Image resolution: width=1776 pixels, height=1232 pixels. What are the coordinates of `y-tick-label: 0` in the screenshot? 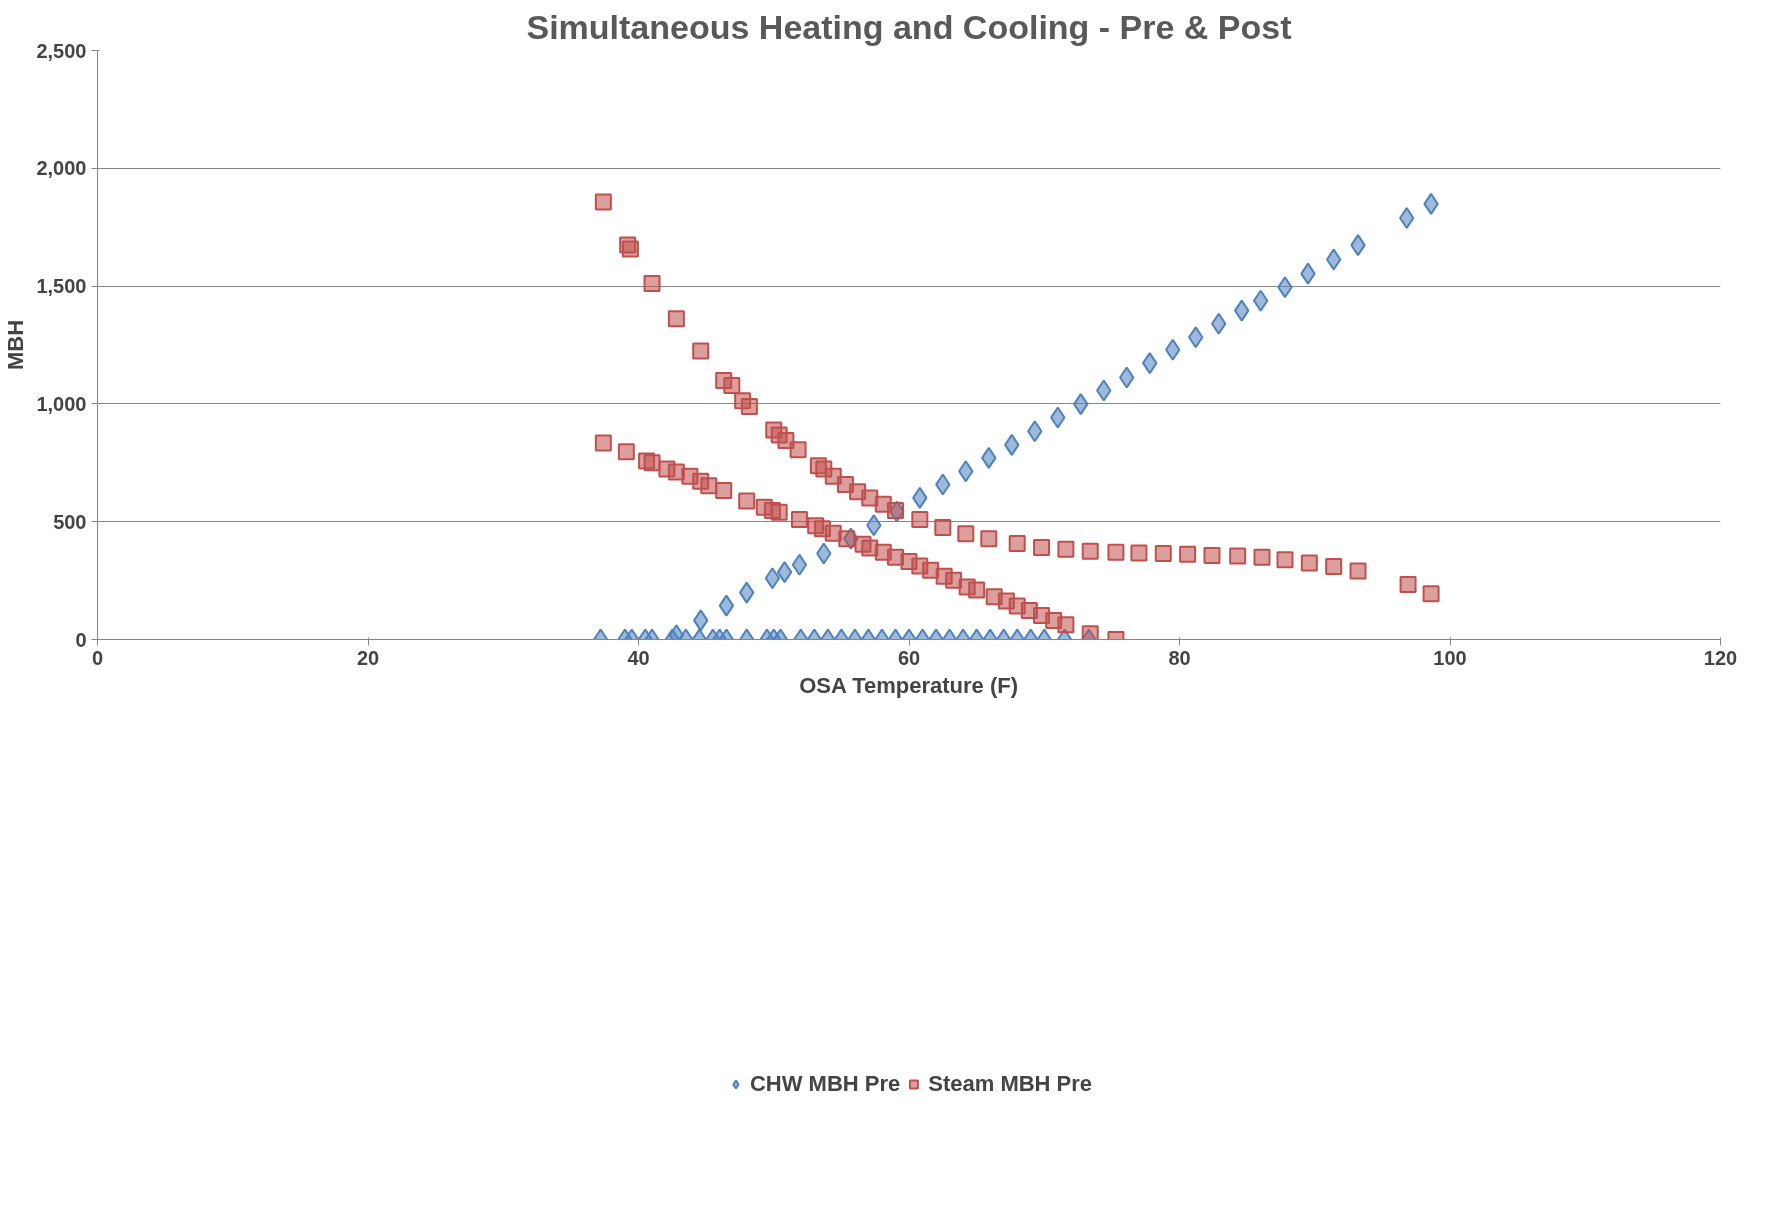 It's located at (81, 639).